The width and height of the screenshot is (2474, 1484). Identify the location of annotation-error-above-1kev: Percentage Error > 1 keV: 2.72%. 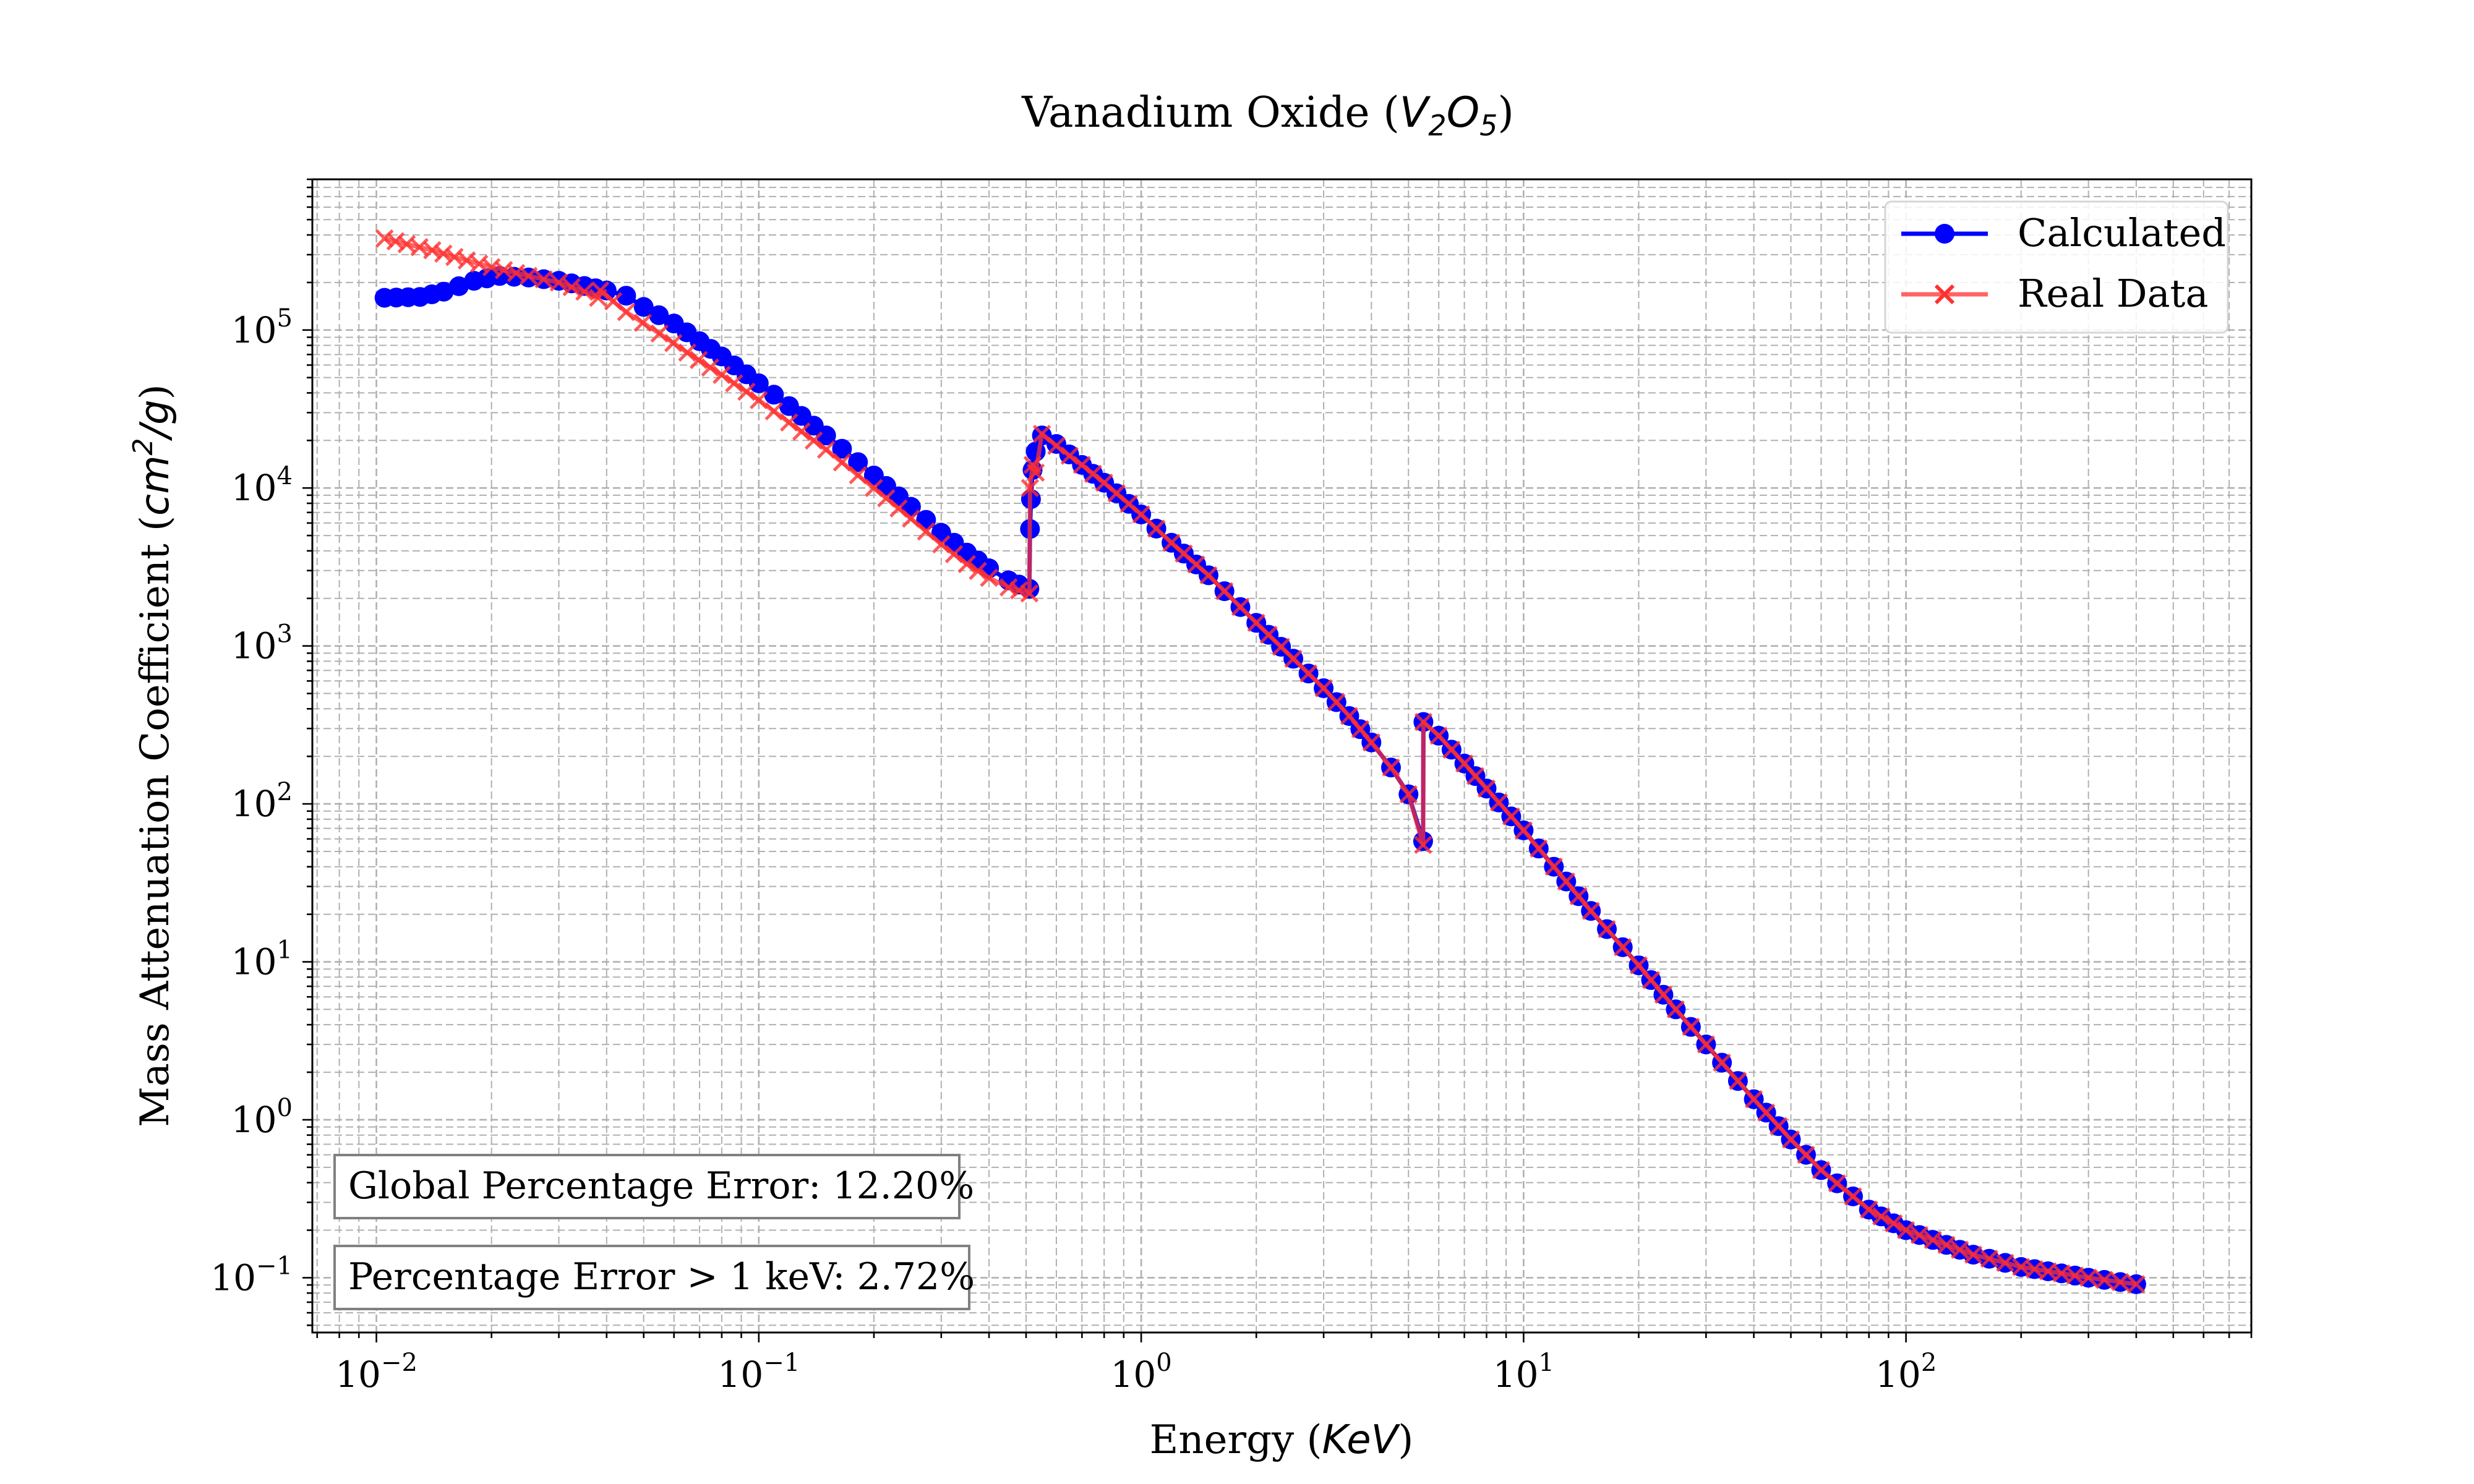
(654, 1277).